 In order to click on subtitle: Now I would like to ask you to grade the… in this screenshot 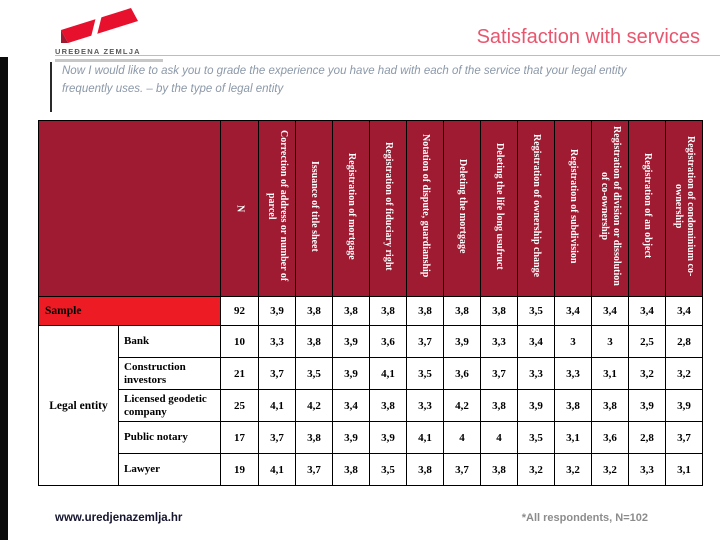, I will do `click(344, 80)`.